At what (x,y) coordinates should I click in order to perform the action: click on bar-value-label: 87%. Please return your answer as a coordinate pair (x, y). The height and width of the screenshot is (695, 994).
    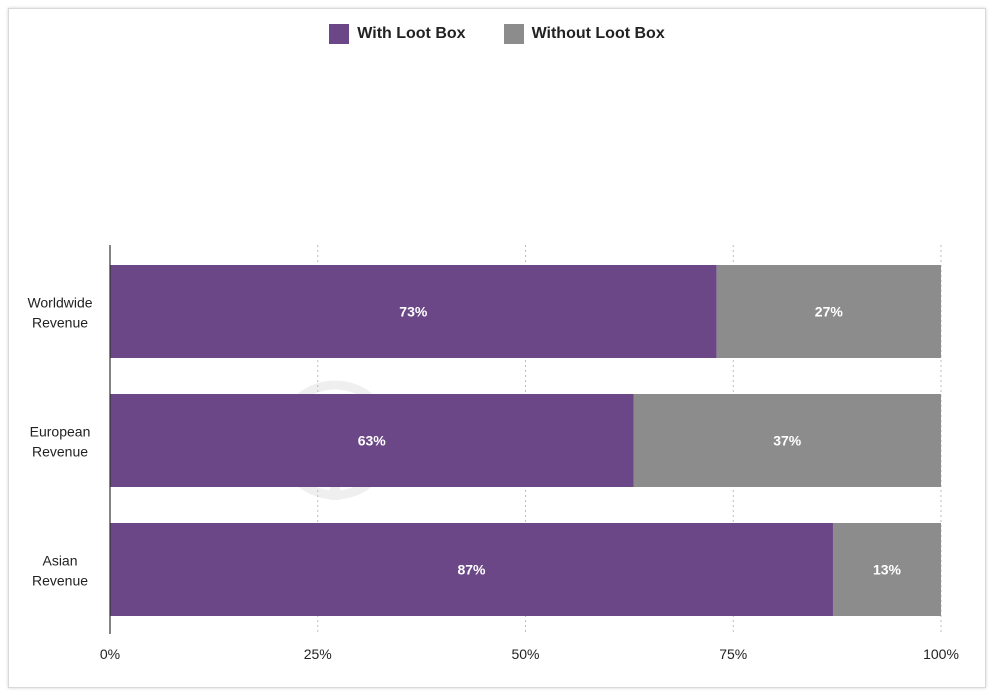
    Looking at the image, I should click on (471, 570).